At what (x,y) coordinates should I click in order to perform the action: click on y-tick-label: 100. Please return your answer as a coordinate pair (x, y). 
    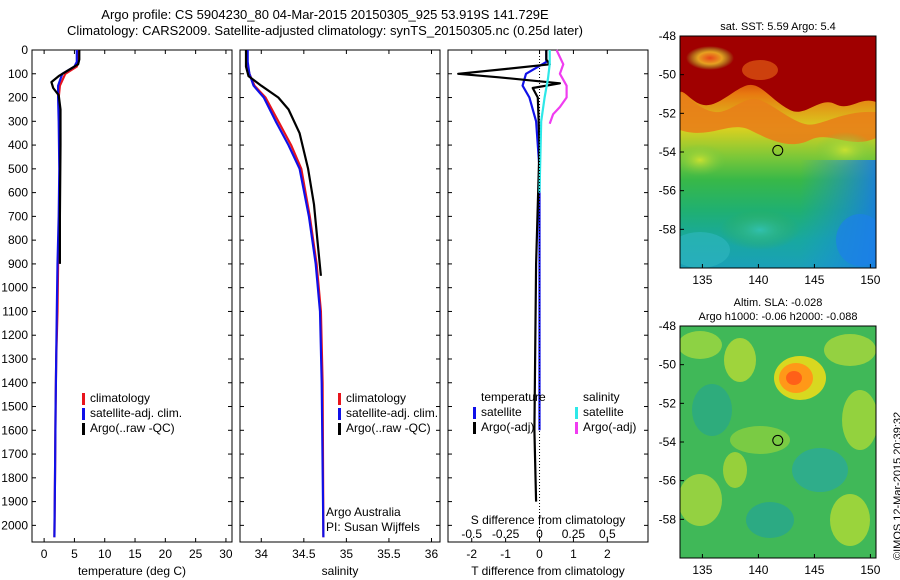
    Looking at the image, I should click on (18, 74).